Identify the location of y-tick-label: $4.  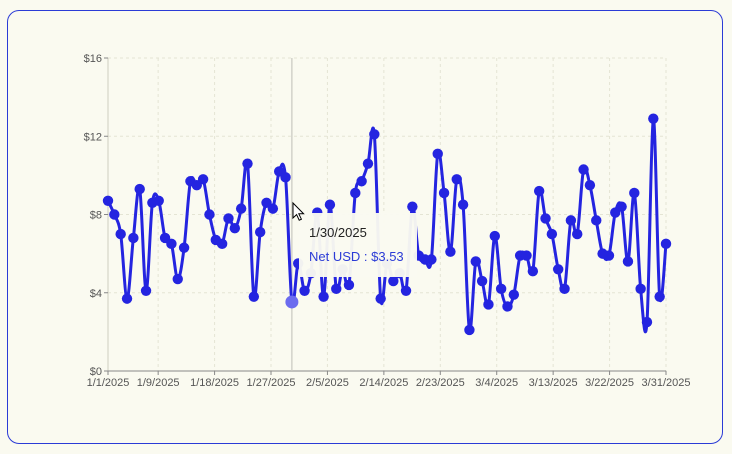
(96, 294).